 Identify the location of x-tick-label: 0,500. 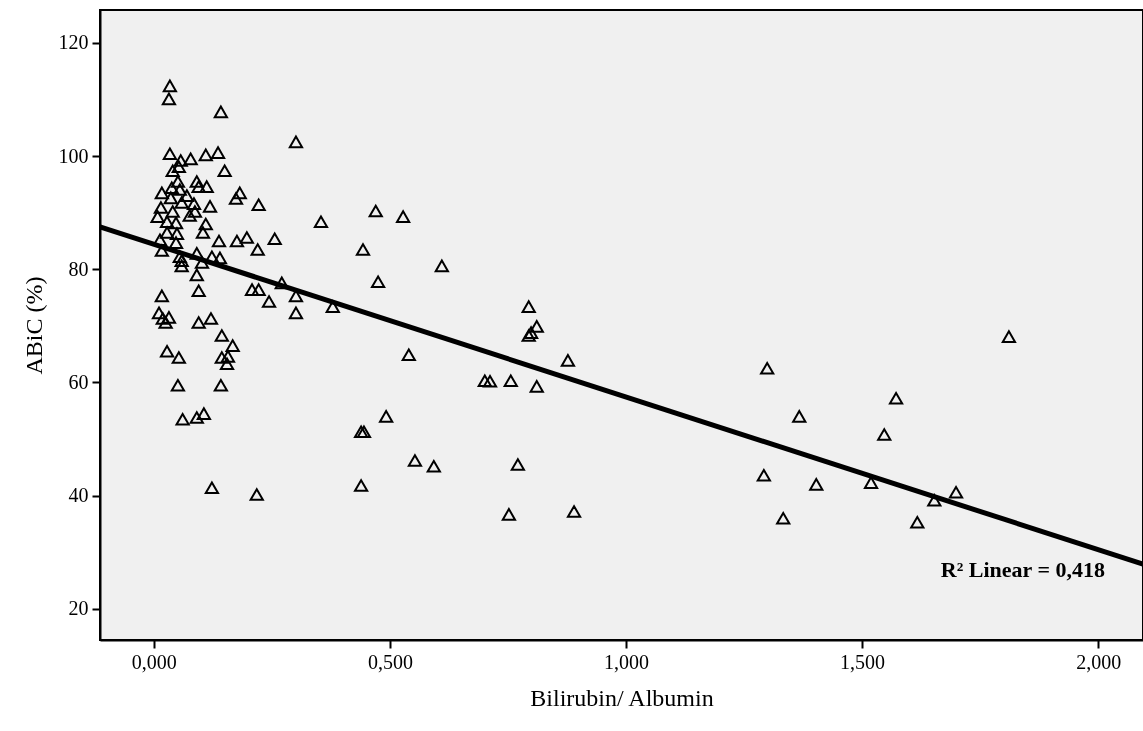
(390, 661).